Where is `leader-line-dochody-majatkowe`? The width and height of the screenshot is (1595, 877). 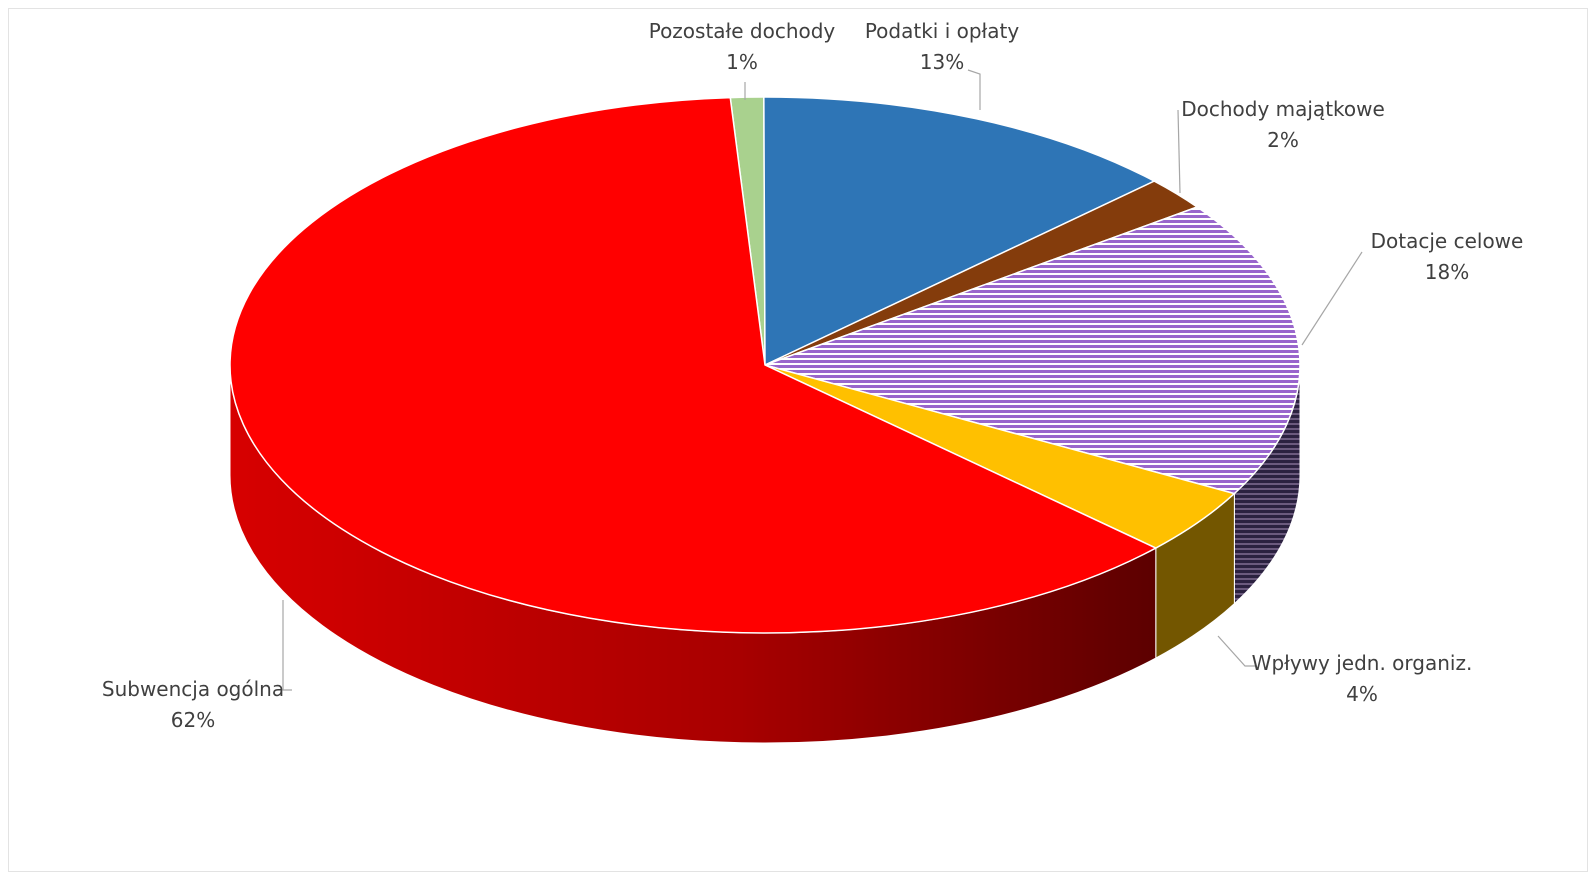 leader-line-dochody-majatkowe is located at coordinates (1179, 151).